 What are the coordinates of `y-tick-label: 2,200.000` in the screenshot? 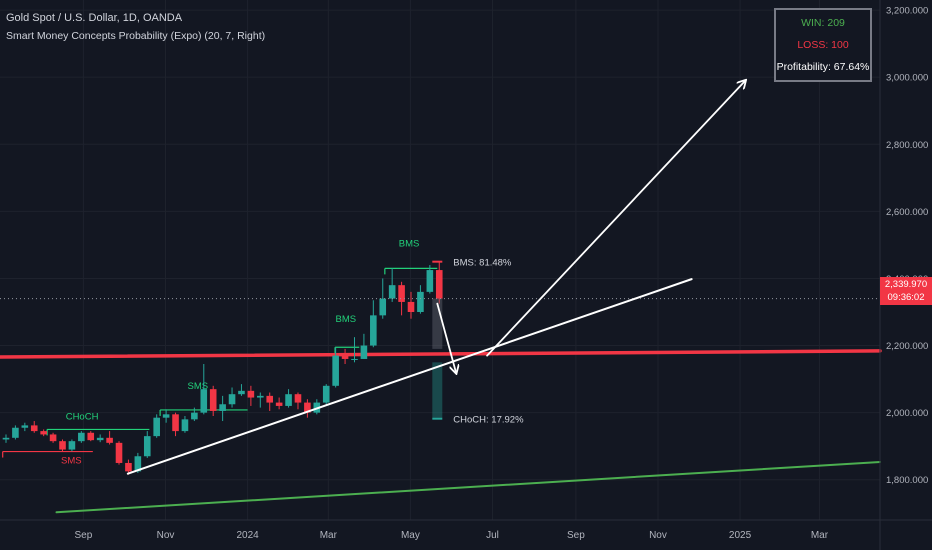 It's located at (907, 346).